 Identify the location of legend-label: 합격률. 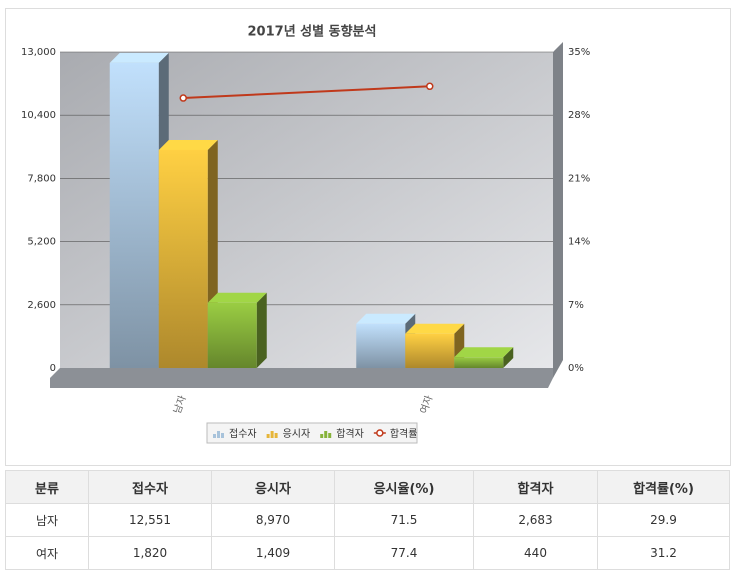
(404, 433).